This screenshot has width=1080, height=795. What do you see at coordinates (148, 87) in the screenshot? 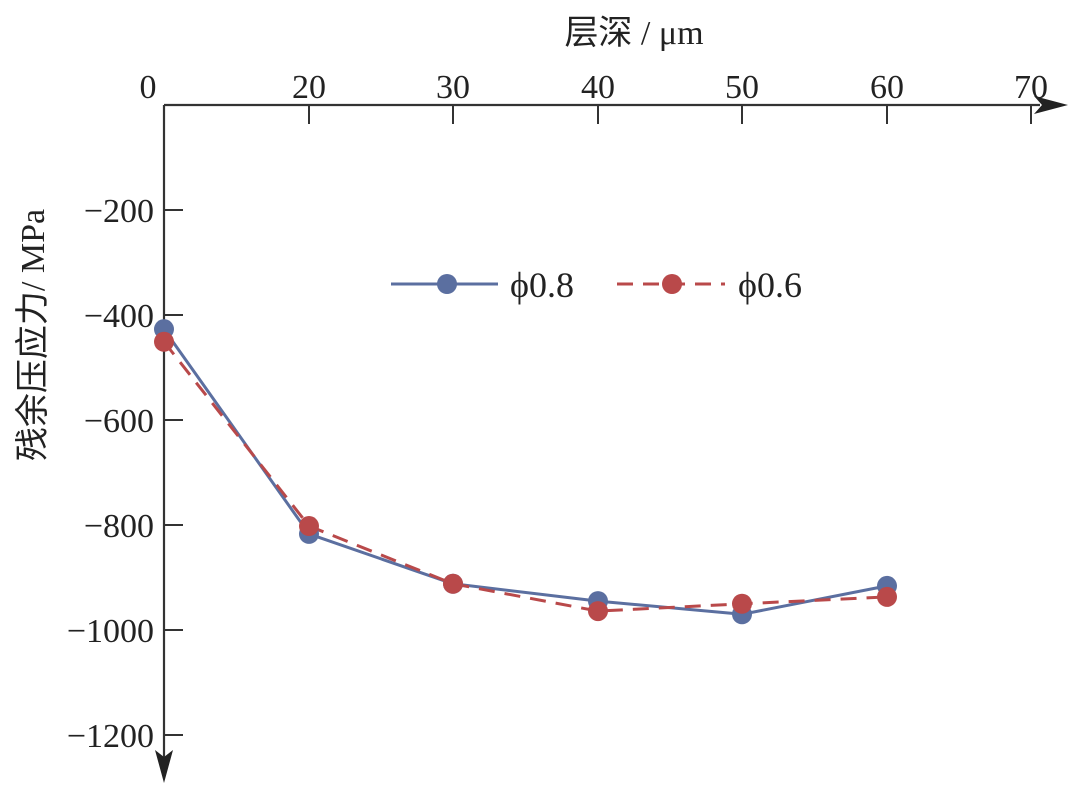
I see `x-tick-label: 0` at bounding box center [148, 87].